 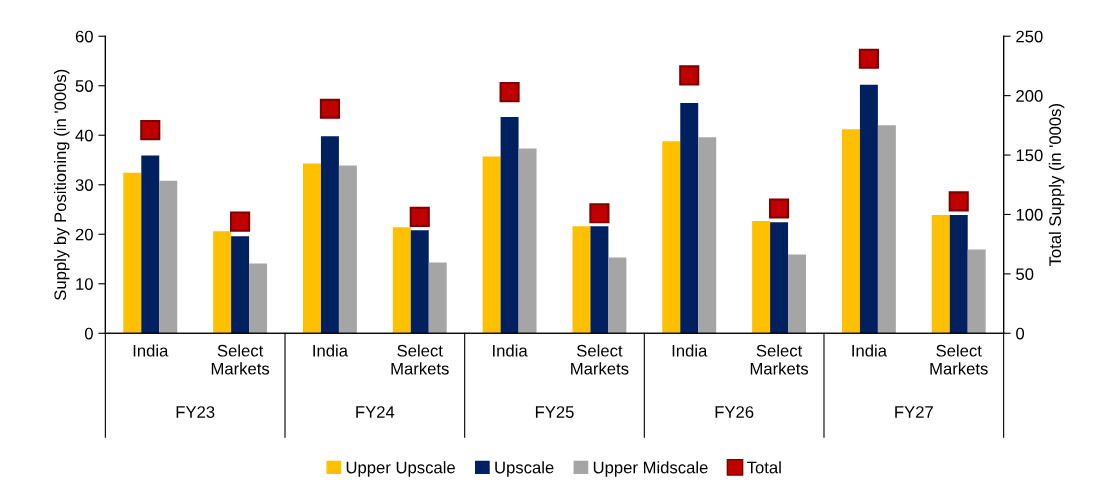 I want to click on text: FY24, so click(x=375, y=412).